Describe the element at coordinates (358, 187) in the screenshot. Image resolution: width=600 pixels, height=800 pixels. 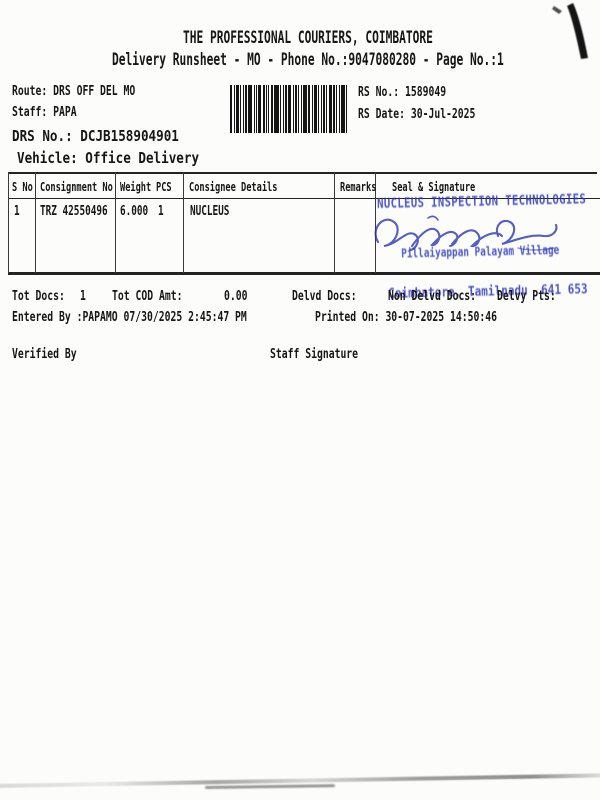
I see `col-header-remarks: Remarks` at that location.